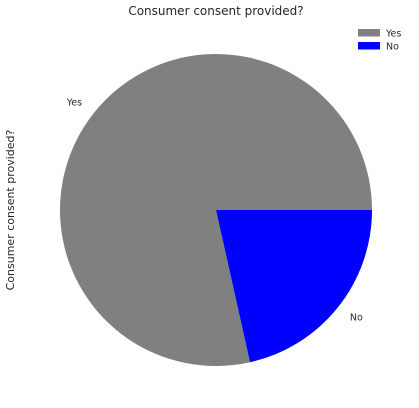  What do you see at coordinates (393, 34) in the screenshot?
I see `legend-label-yes: Yes` at bounding box center [393, 34].